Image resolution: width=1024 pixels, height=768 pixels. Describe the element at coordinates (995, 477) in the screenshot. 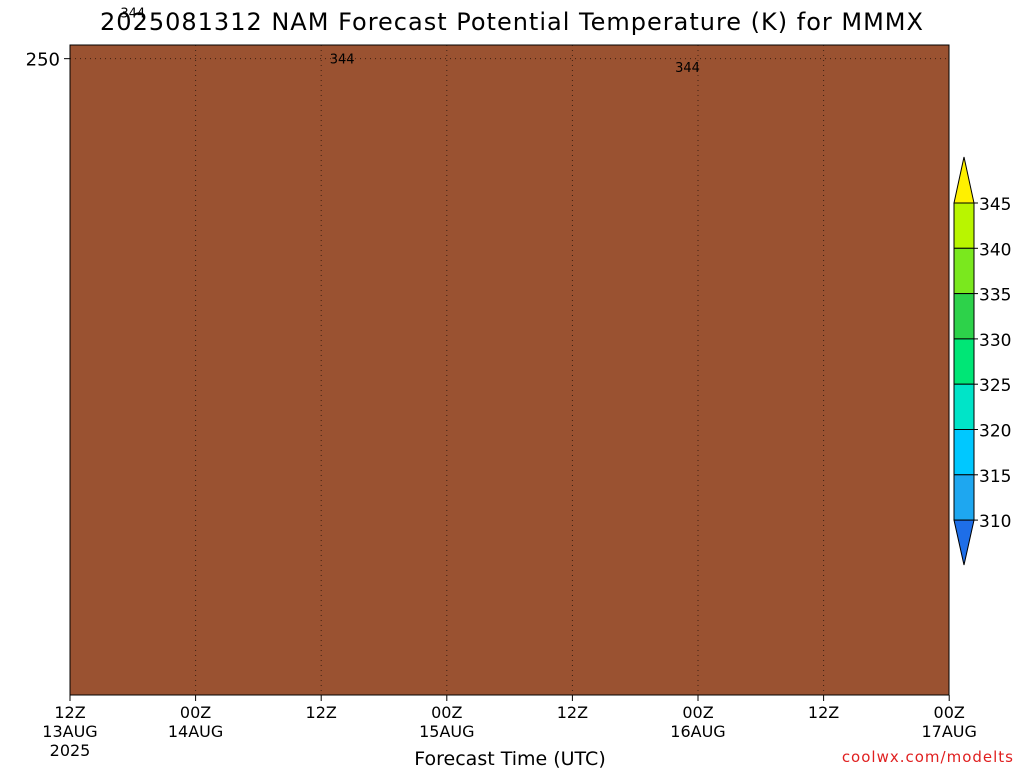

I see `colorbar-label: 315` at that location.